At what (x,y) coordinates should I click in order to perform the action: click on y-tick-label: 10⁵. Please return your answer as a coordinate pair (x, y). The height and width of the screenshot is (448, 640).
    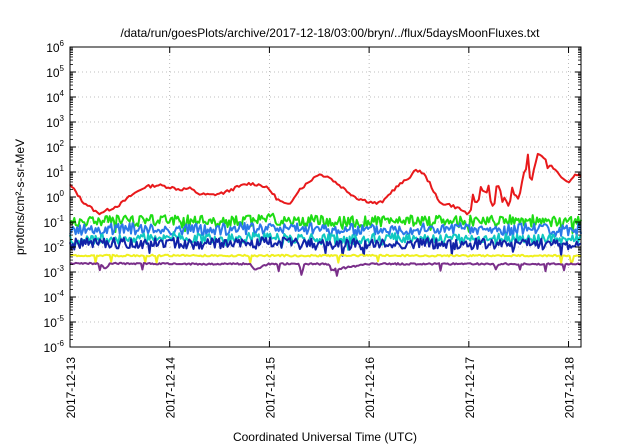
    Looking at the image, I should click on (55, 72).